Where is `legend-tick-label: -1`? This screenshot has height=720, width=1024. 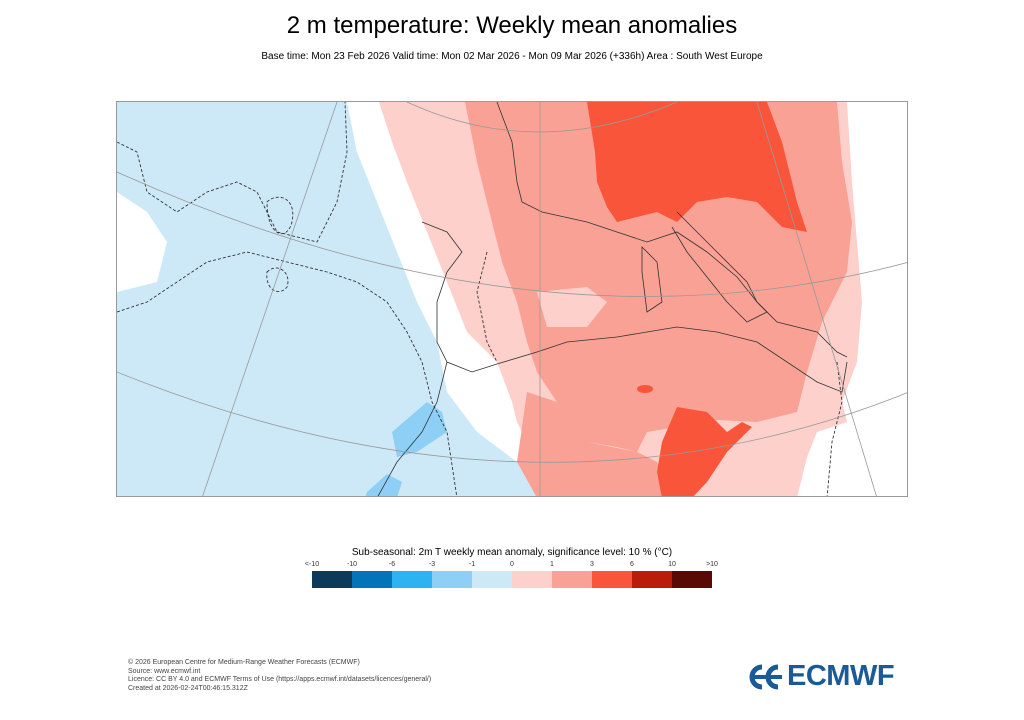 legend-tick-label: -1 is located at coordinates (472, 564).